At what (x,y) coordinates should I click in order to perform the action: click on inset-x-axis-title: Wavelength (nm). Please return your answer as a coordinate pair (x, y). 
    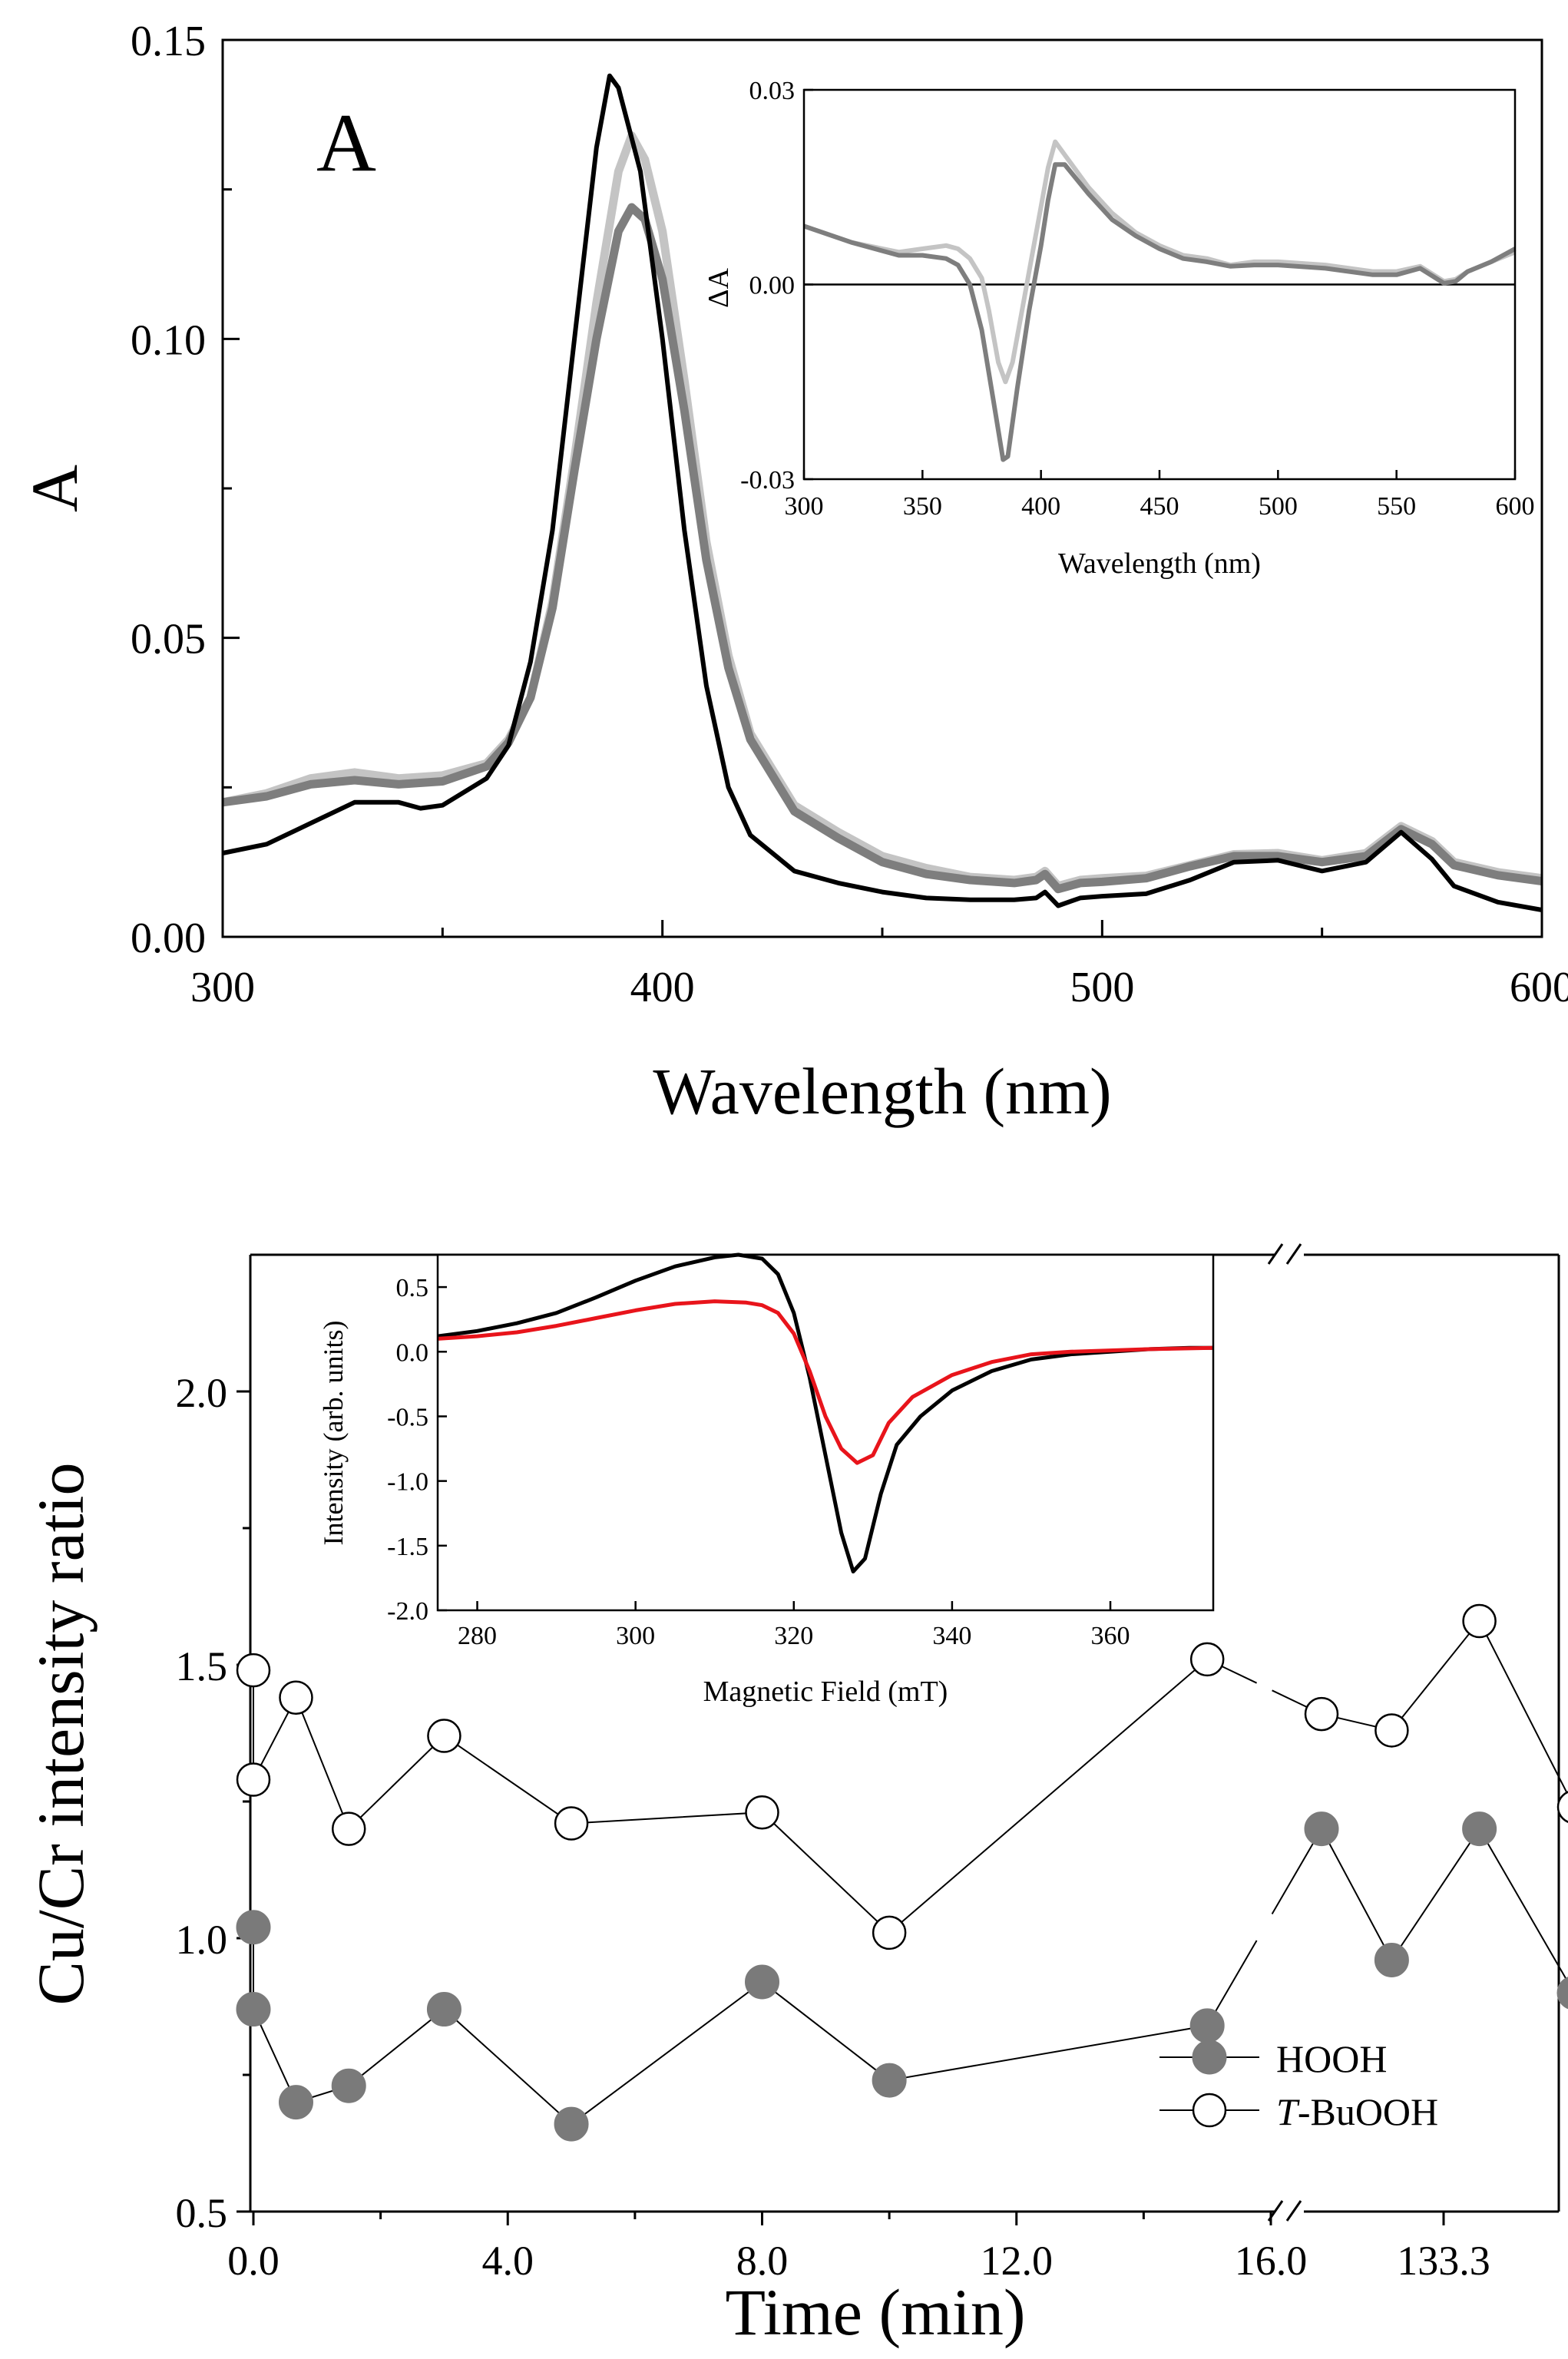
    Looking at the image, I should click on (1159, 564).